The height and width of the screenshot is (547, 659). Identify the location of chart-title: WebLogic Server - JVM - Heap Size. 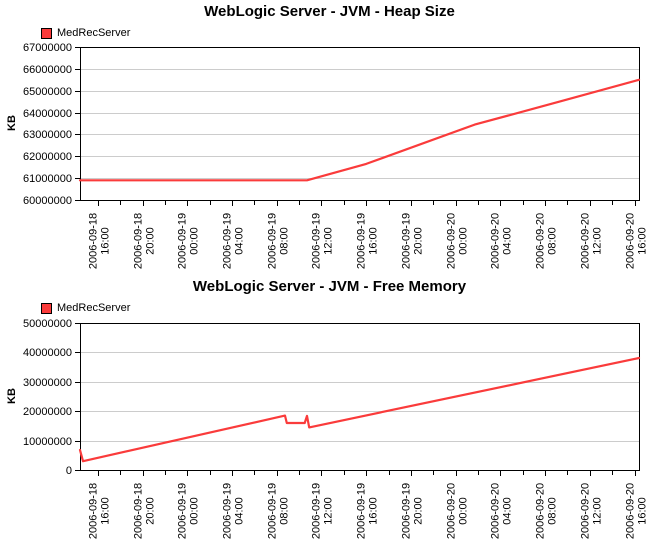
(329, 11).